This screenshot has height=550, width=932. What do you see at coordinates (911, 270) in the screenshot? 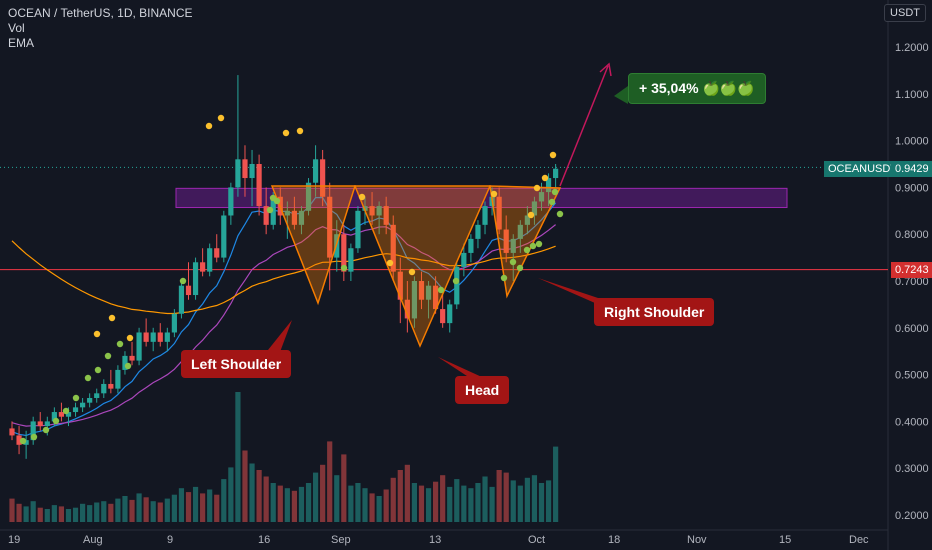
I see `support-price-tag: 0.7243` at bounding box center [911, 270].